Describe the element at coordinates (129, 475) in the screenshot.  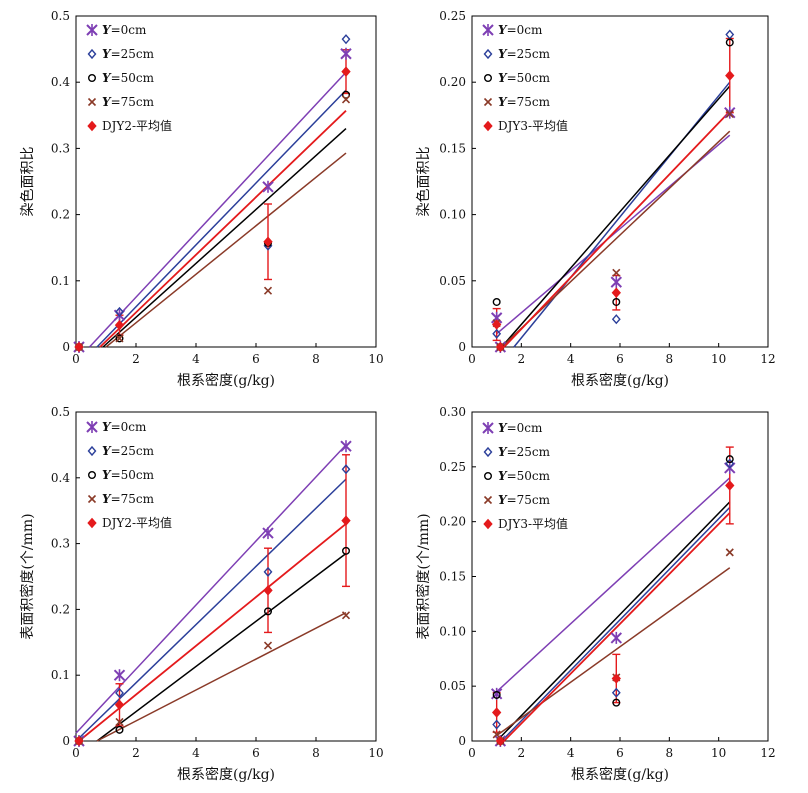
I see `legend: Y=0cm Y=25cm Y=50cm Y=75cm DJY2-平均值` at that location.